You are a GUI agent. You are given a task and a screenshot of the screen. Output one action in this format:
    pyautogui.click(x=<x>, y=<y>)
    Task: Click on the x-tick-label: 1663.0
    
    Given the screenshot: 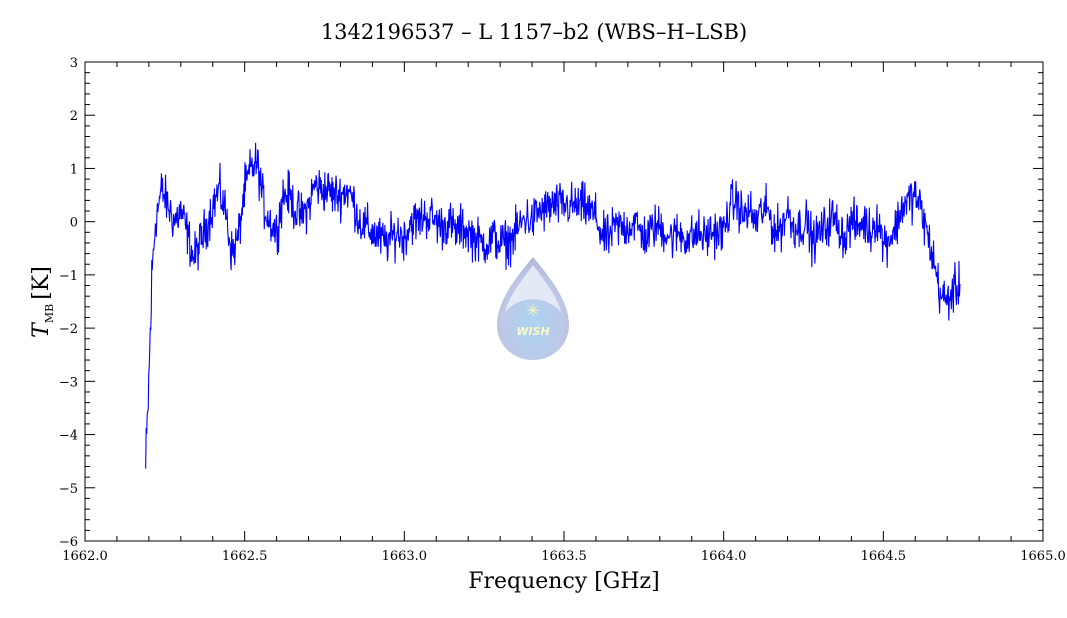 What is the action you would take?
    pyautogui.click(x=405, y=556)
    